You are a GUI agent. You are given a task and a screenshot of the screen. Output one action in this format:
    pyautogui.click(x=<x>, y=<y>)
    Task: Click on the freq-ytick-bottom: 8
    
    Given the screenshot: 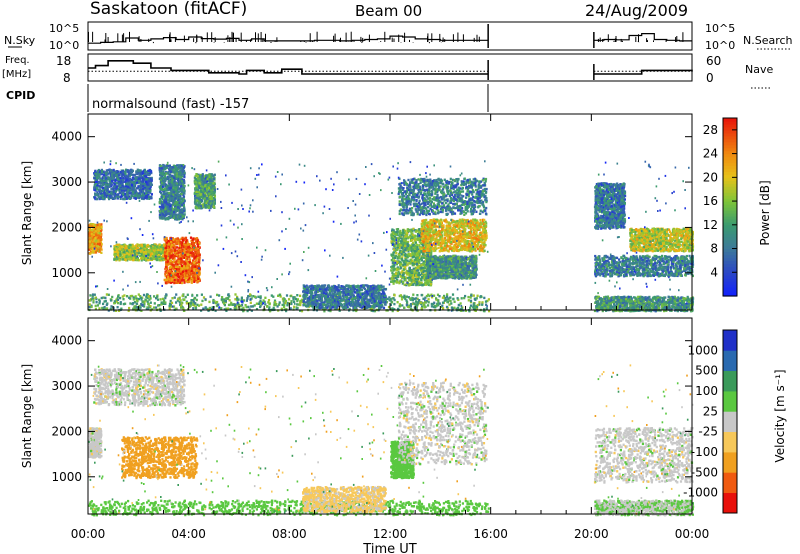 What is the action you would take?
    pyautogui.click(x=67, y=78)
    